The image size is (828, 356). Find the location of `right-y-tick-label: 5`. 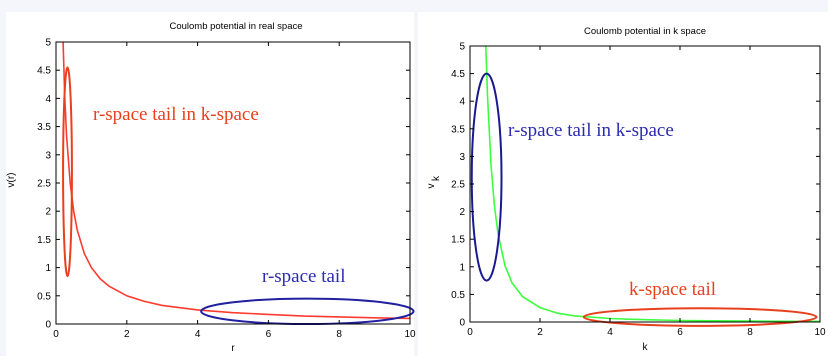

right-y-tick-label: 5 is located at coordinates (462, 47).